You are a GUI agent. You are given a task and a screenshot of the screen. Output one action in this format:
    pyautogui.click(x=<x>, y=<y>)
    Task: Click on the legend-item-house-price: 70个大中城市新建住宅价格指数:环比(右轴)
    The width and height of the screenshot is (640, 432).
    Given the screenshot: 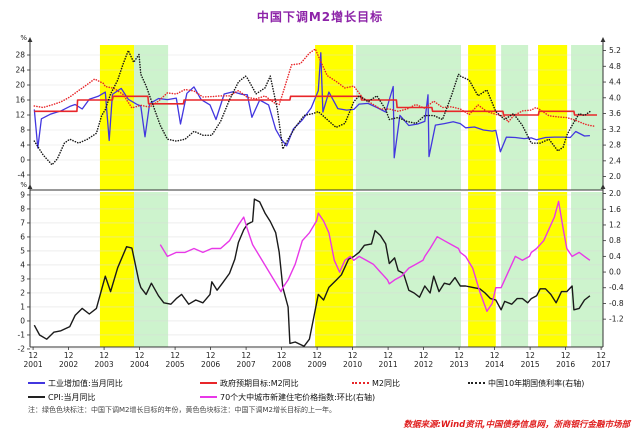 What is the action you would take?
    pyautogui.click(x=287, y=398)
    